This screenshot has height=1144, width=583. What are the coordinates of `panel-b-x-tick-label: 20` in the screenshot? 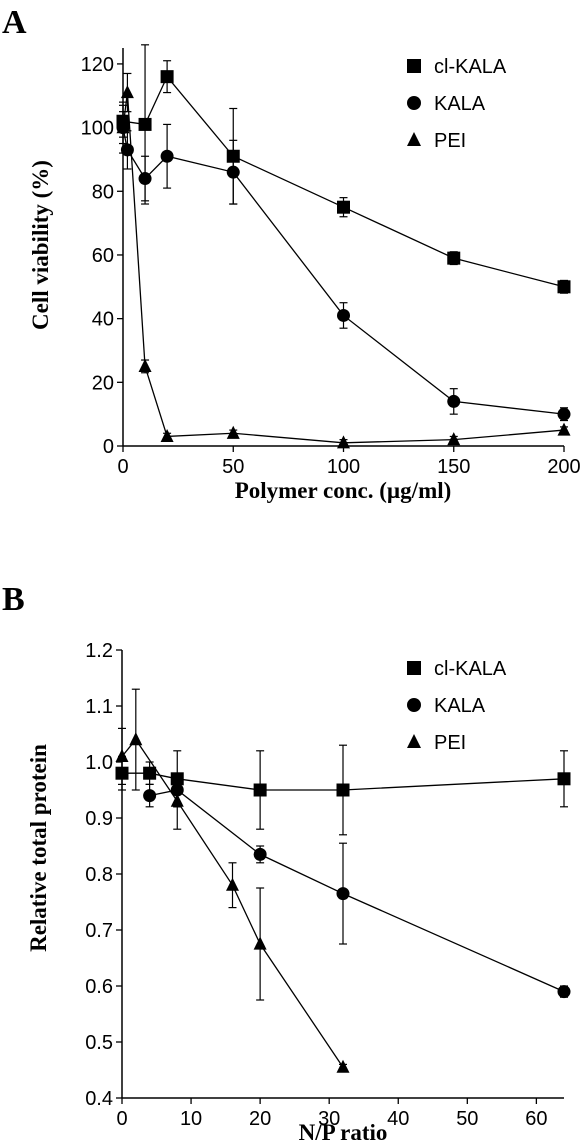 It's located at (260, 1119).